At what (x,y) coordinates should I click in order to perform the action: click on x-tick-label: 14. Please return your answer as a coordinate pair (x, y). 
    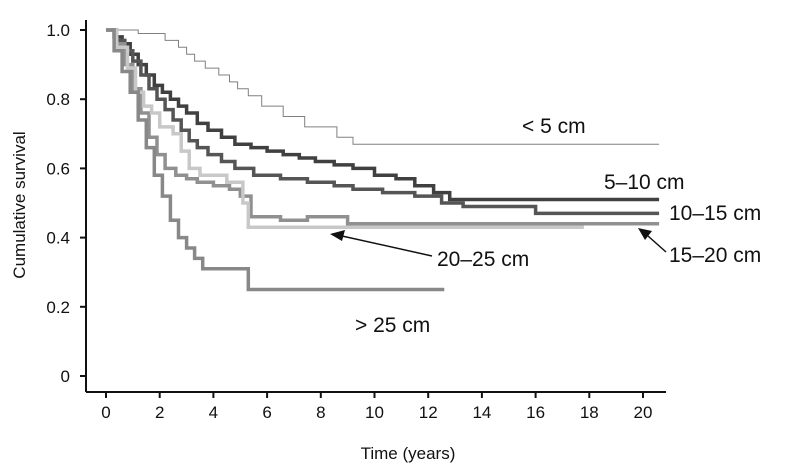
    Looking at the image, I should click on (481, 412).